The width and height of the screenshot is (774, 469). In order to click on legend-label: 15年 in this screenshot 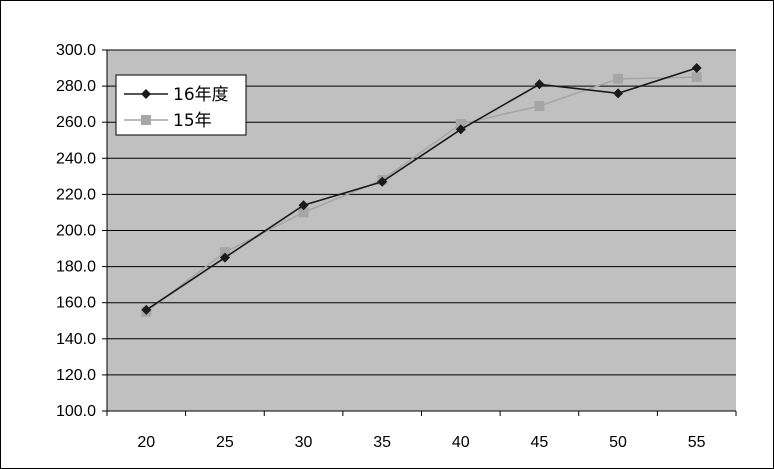, I will do `click(192, 121)`.